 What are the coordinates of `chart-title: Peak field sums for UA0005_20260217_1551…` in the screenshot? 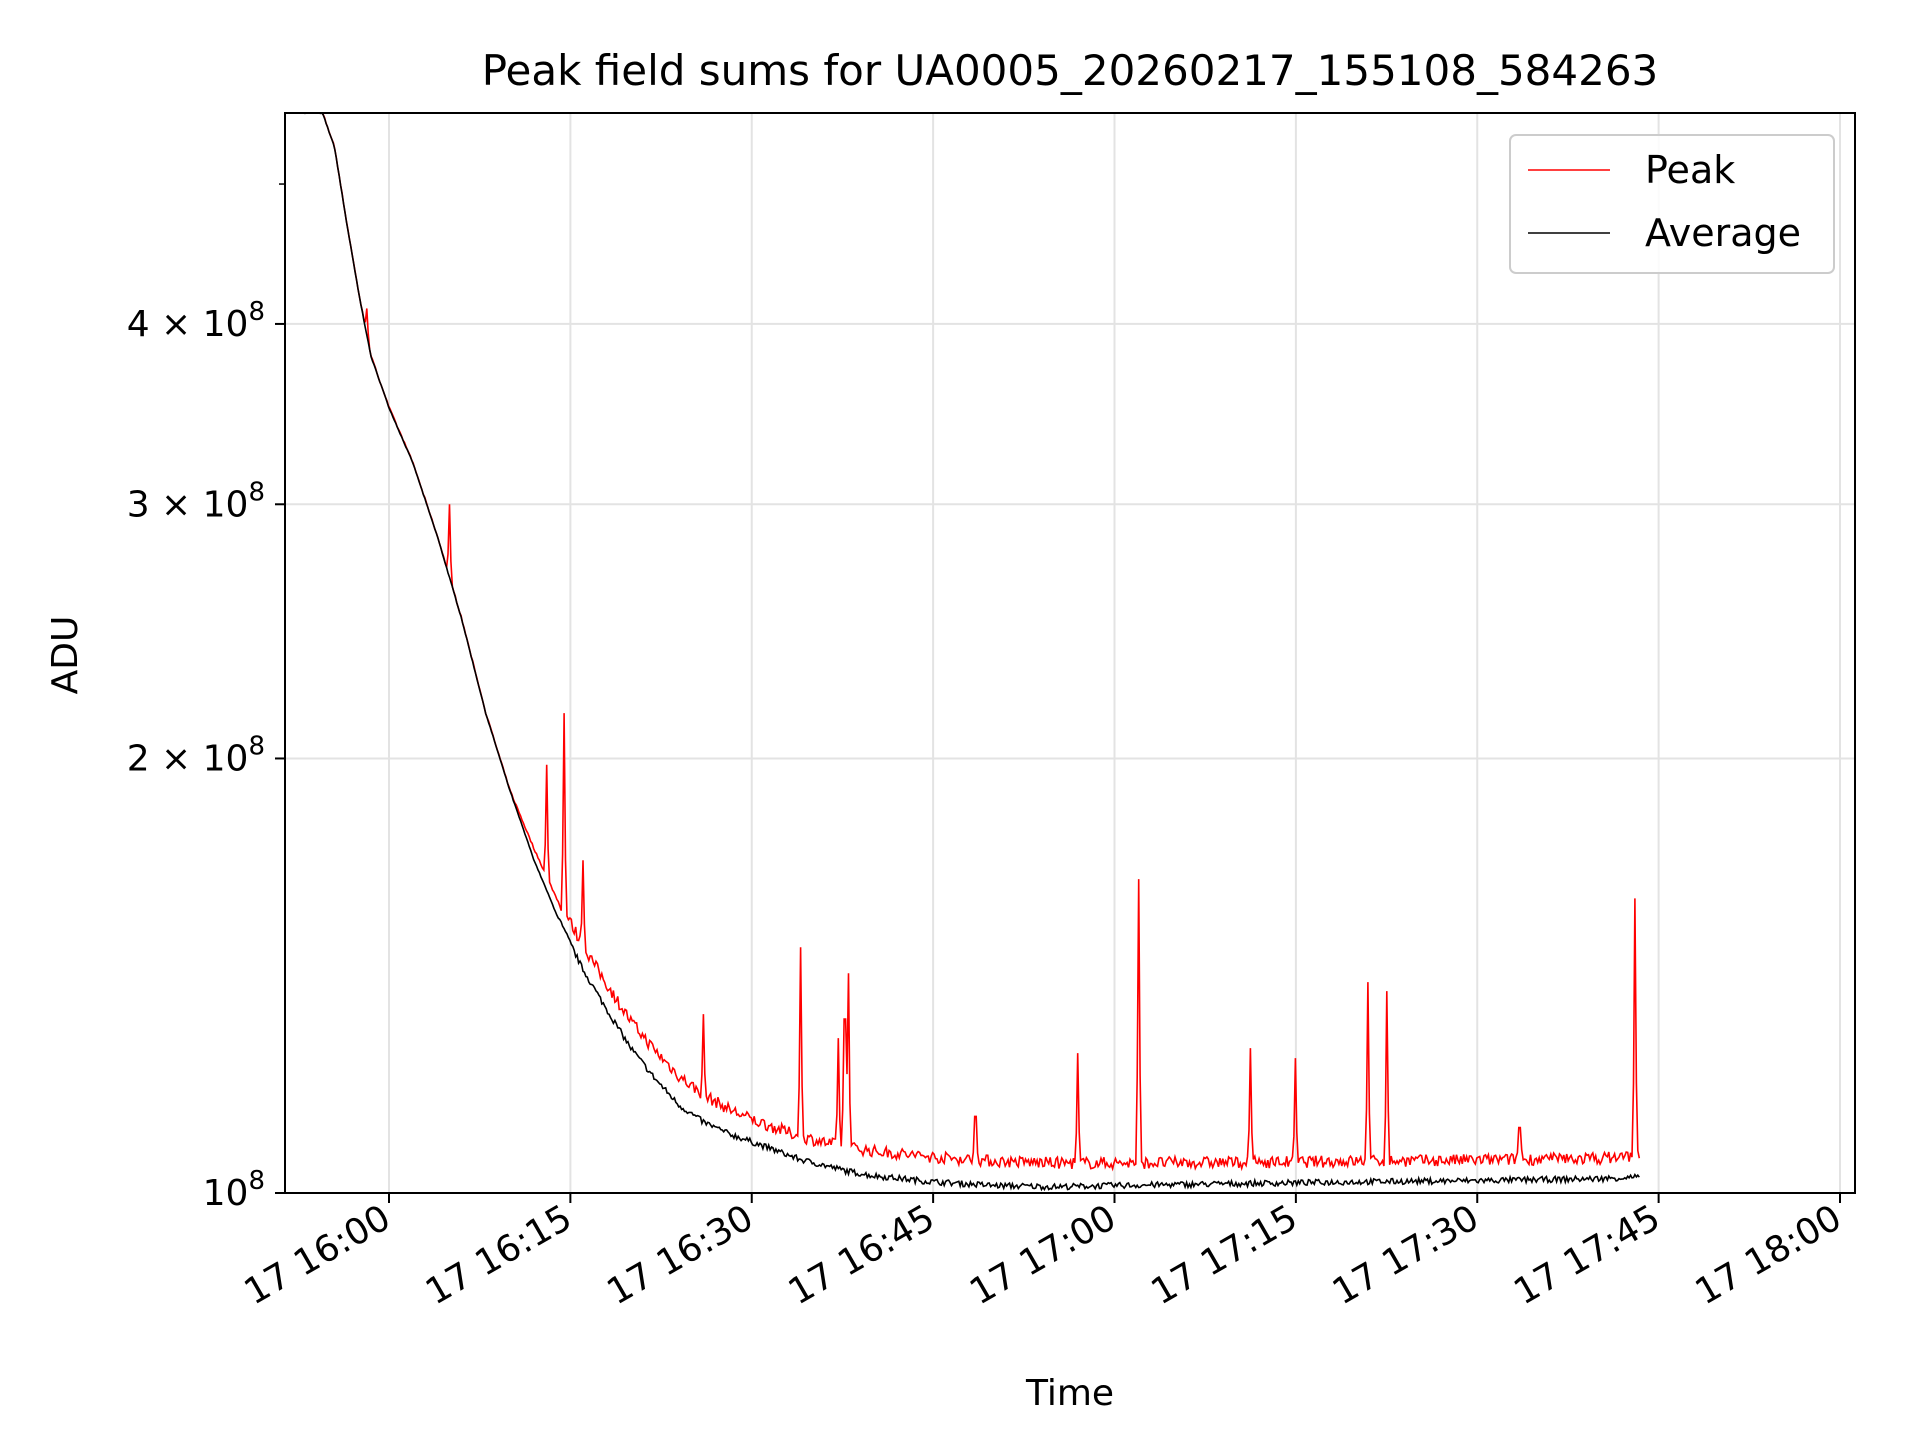 It's located at (1070, 70).